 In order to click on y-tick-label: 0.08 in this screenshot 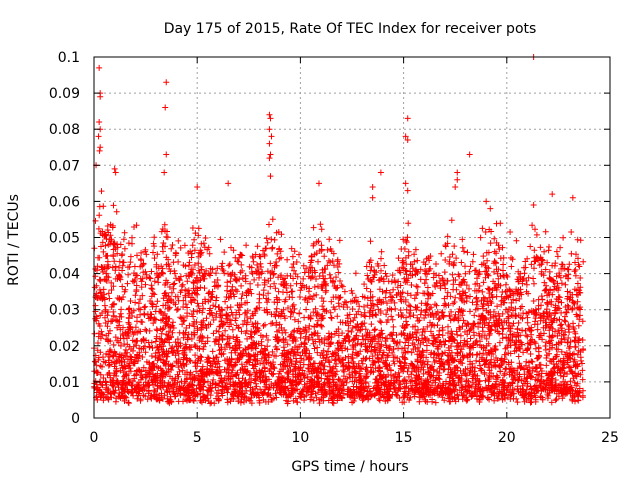, I will do `click(64, 130)`.